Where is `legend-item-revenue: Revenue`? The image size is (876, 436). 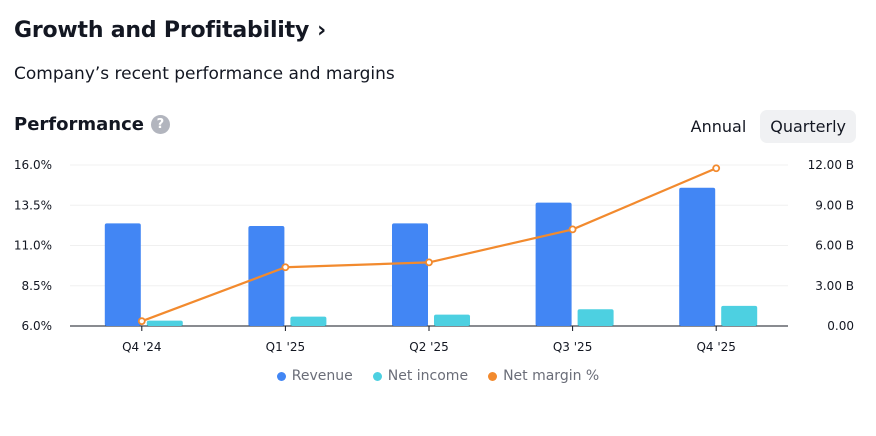 legend-item-revenue: Revenue is located at coordinates (314, 376).